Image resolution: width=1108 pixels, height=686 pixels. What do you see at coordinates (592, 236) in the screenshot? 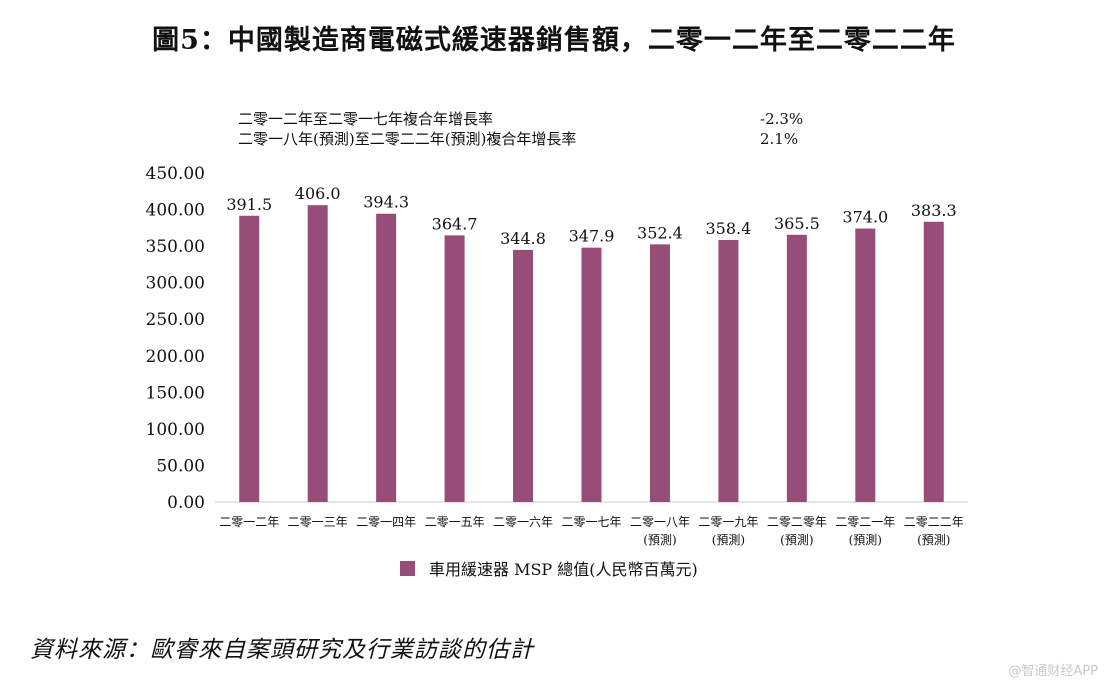
I see `data-label: 347.9` at bounding box center [592, 236].